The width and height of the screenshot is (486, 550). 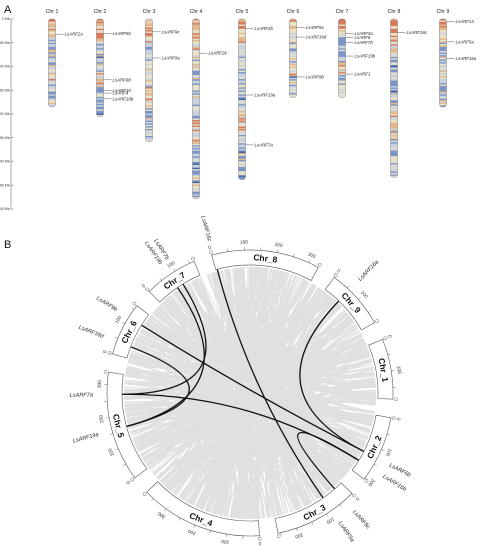 I want to click on ruler-tick-label: 350 Mb, so click(x=5, y=185).